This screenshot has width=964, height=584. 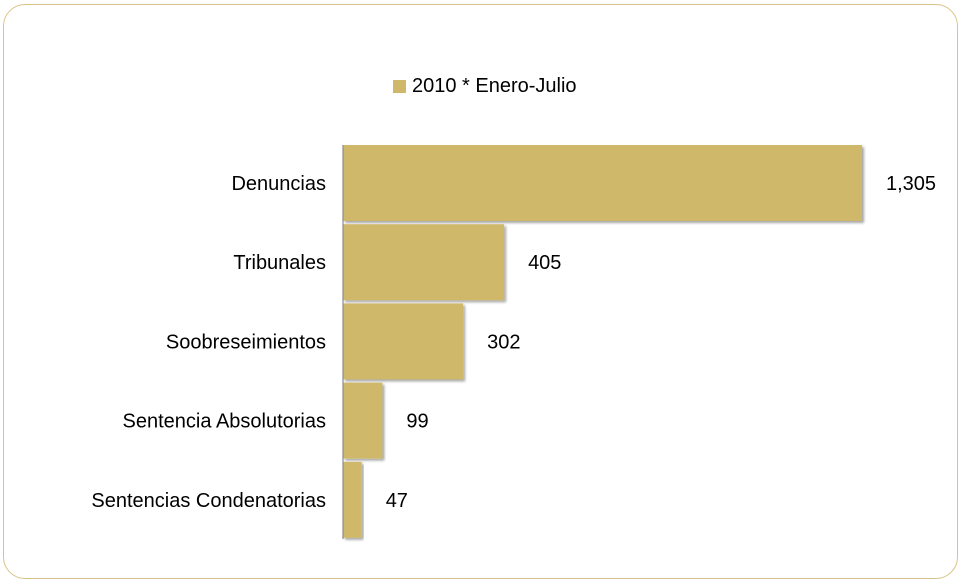 I want to click on category-label: Denuncias, so click(x=278, y=184).